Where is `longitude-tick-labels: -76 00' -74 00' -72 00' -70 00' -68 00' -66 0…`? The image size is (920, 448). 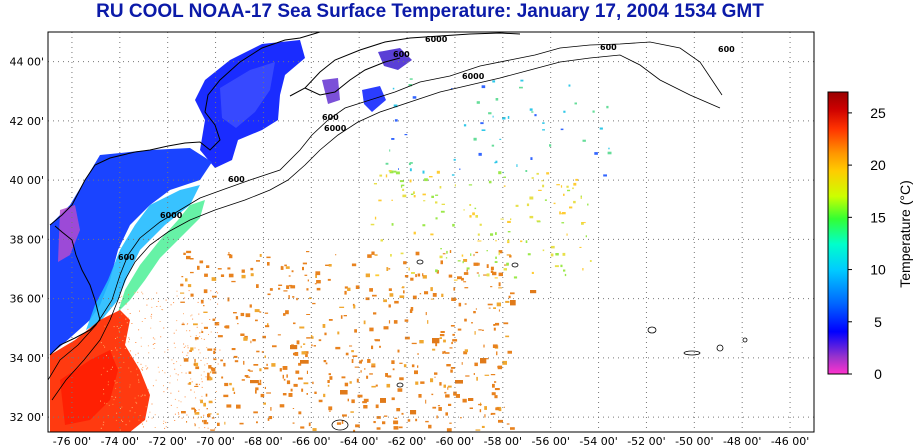
longitude-tick-labels: -76 00' -74 00' -72 00' -70 00' -68 00' -66 0… is located at coordinates (431, 441).